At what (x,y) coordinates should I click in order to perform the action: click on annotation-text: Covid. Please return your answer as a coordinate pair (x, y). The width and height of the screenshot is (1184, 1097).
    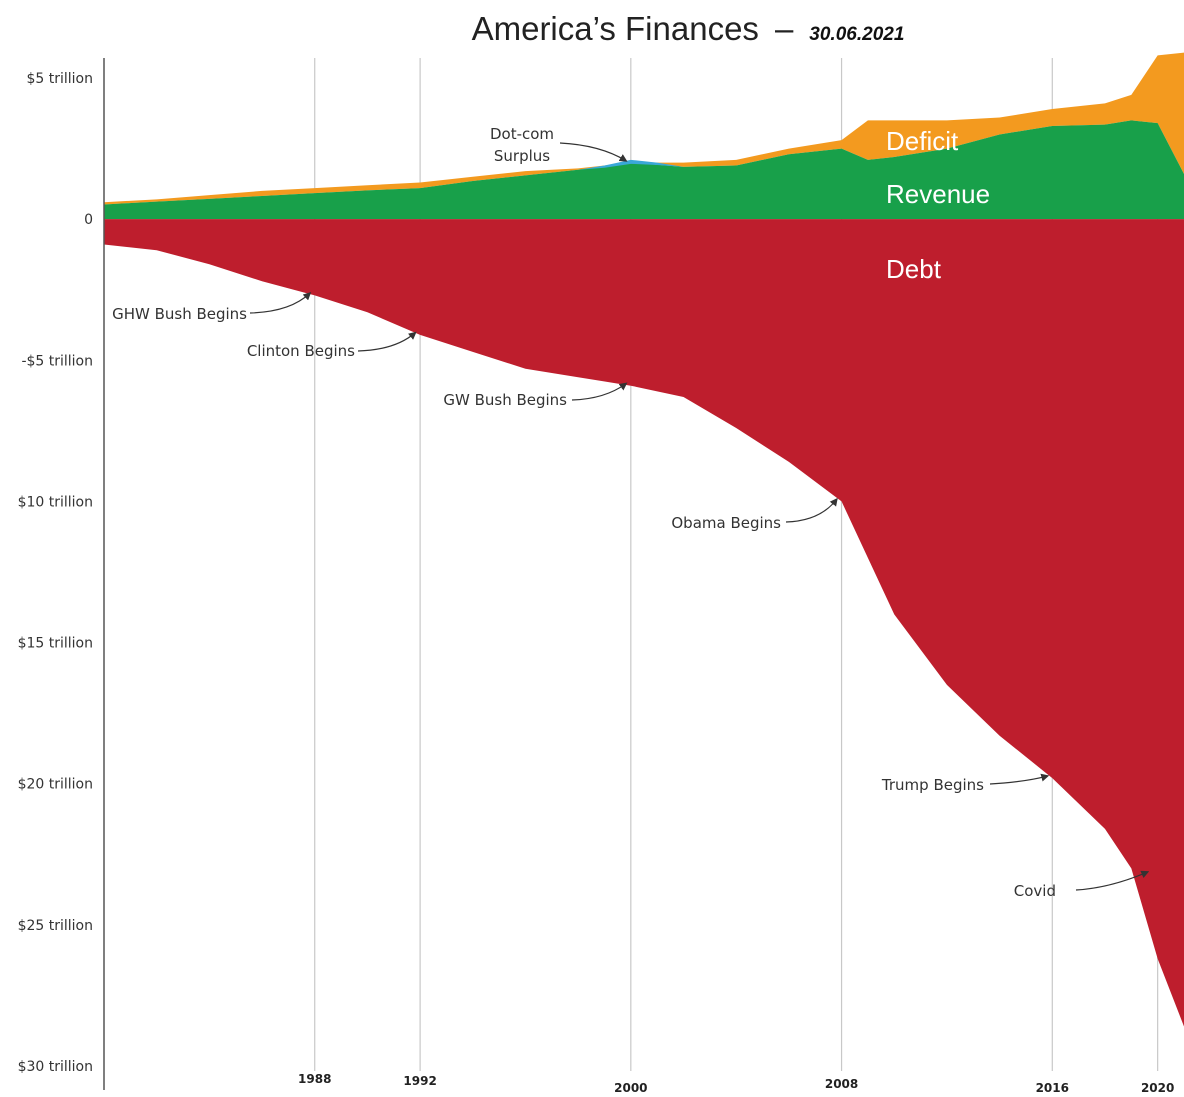
    Looking at the image, I should click on (1035, 891).